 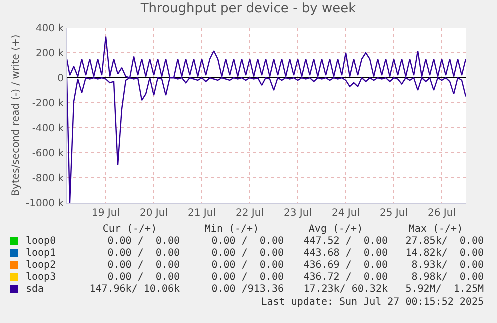 What do you see at coordinates (250, 213) in the screenshot?
I see `x-tick-label: 22 Jul` at bounding box center [250, 213].